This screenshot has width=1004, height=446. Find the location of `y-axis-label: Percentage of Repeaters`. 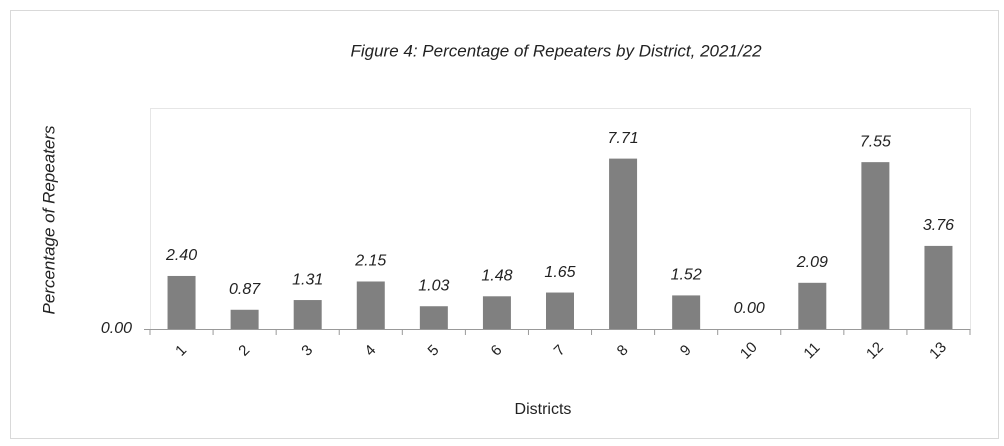

y-axis-label: Percentage of Repeaters is located at coordinates (48, 220).